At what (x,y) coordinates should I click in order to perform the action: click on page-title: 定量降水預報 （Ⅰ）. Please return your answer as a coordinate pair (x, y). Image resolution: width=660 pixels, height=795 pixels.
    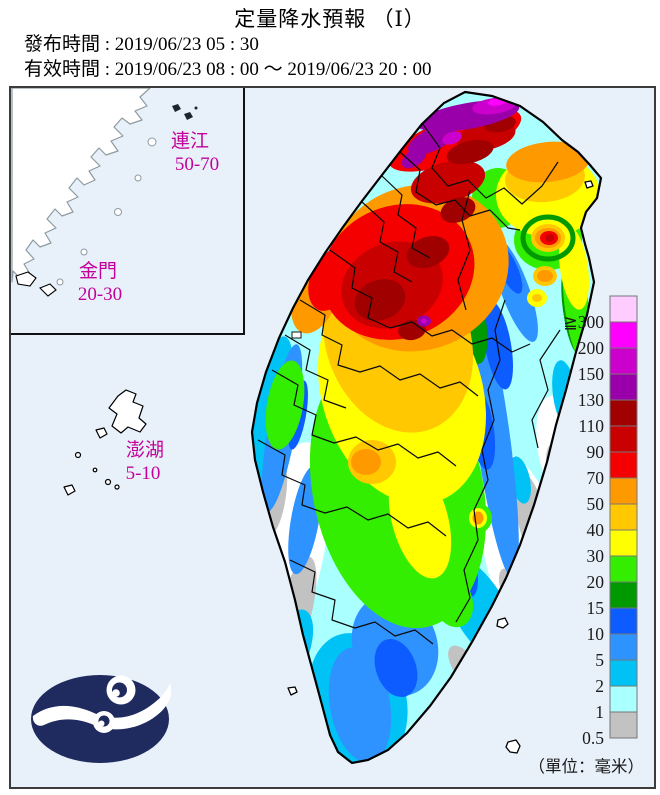
    Looking at the image, I should click on (330, 19).